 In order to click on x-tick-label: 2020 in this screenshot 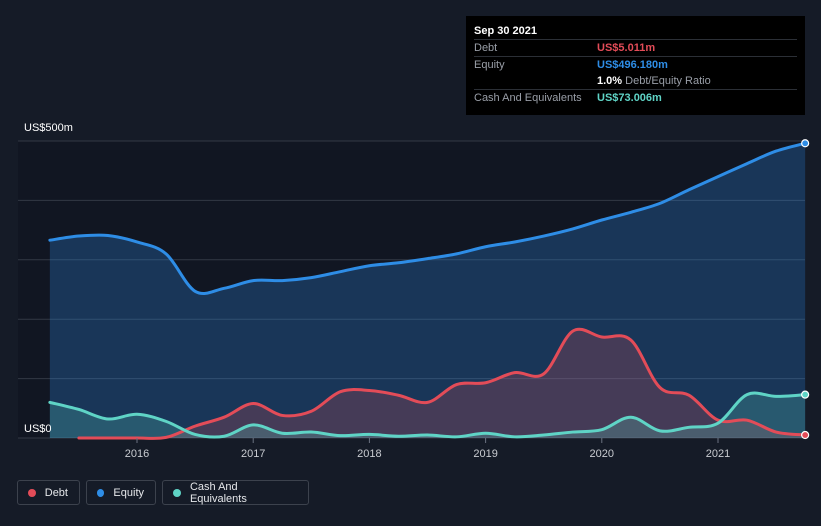, I will do `click(602, 454)`.